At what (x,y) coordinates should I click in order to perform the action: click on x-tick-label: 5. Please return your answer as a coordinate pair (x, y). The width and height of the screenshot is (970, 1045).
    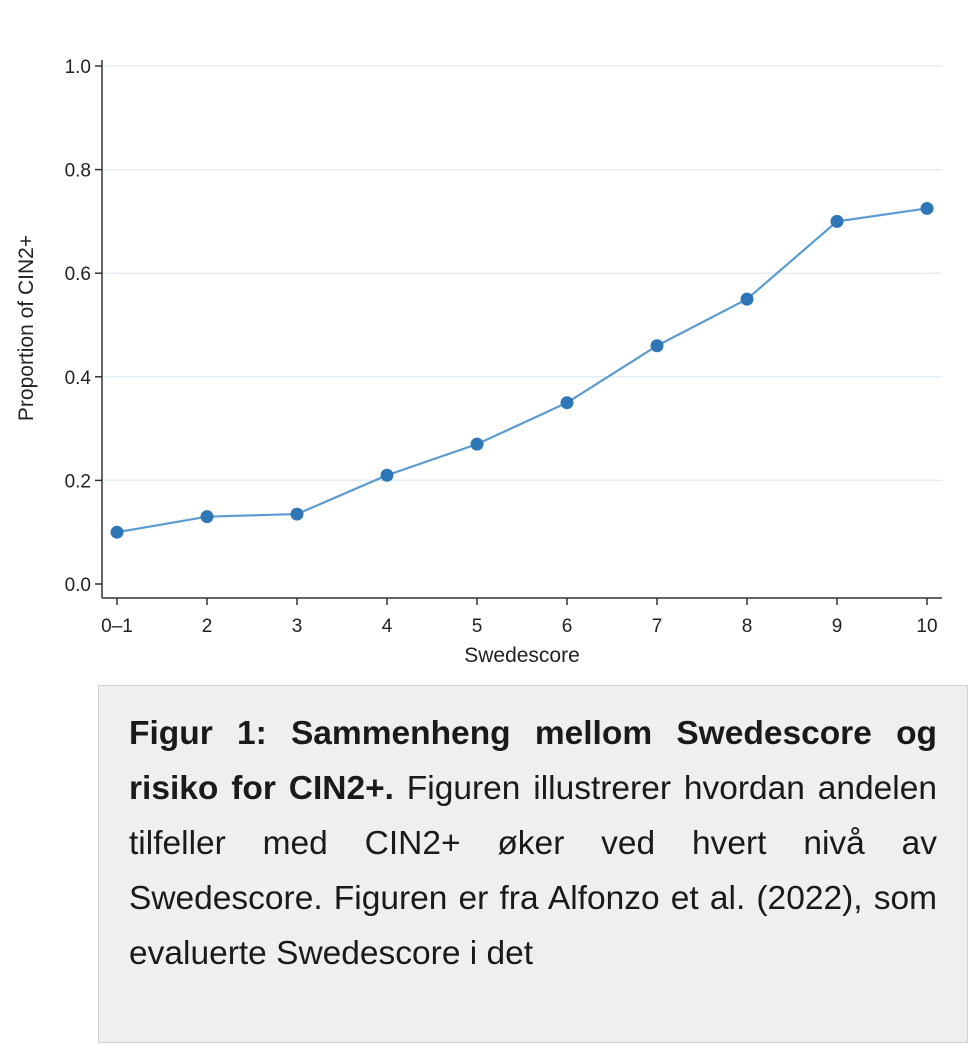
    Looking at the image, I should click on (477, 626).